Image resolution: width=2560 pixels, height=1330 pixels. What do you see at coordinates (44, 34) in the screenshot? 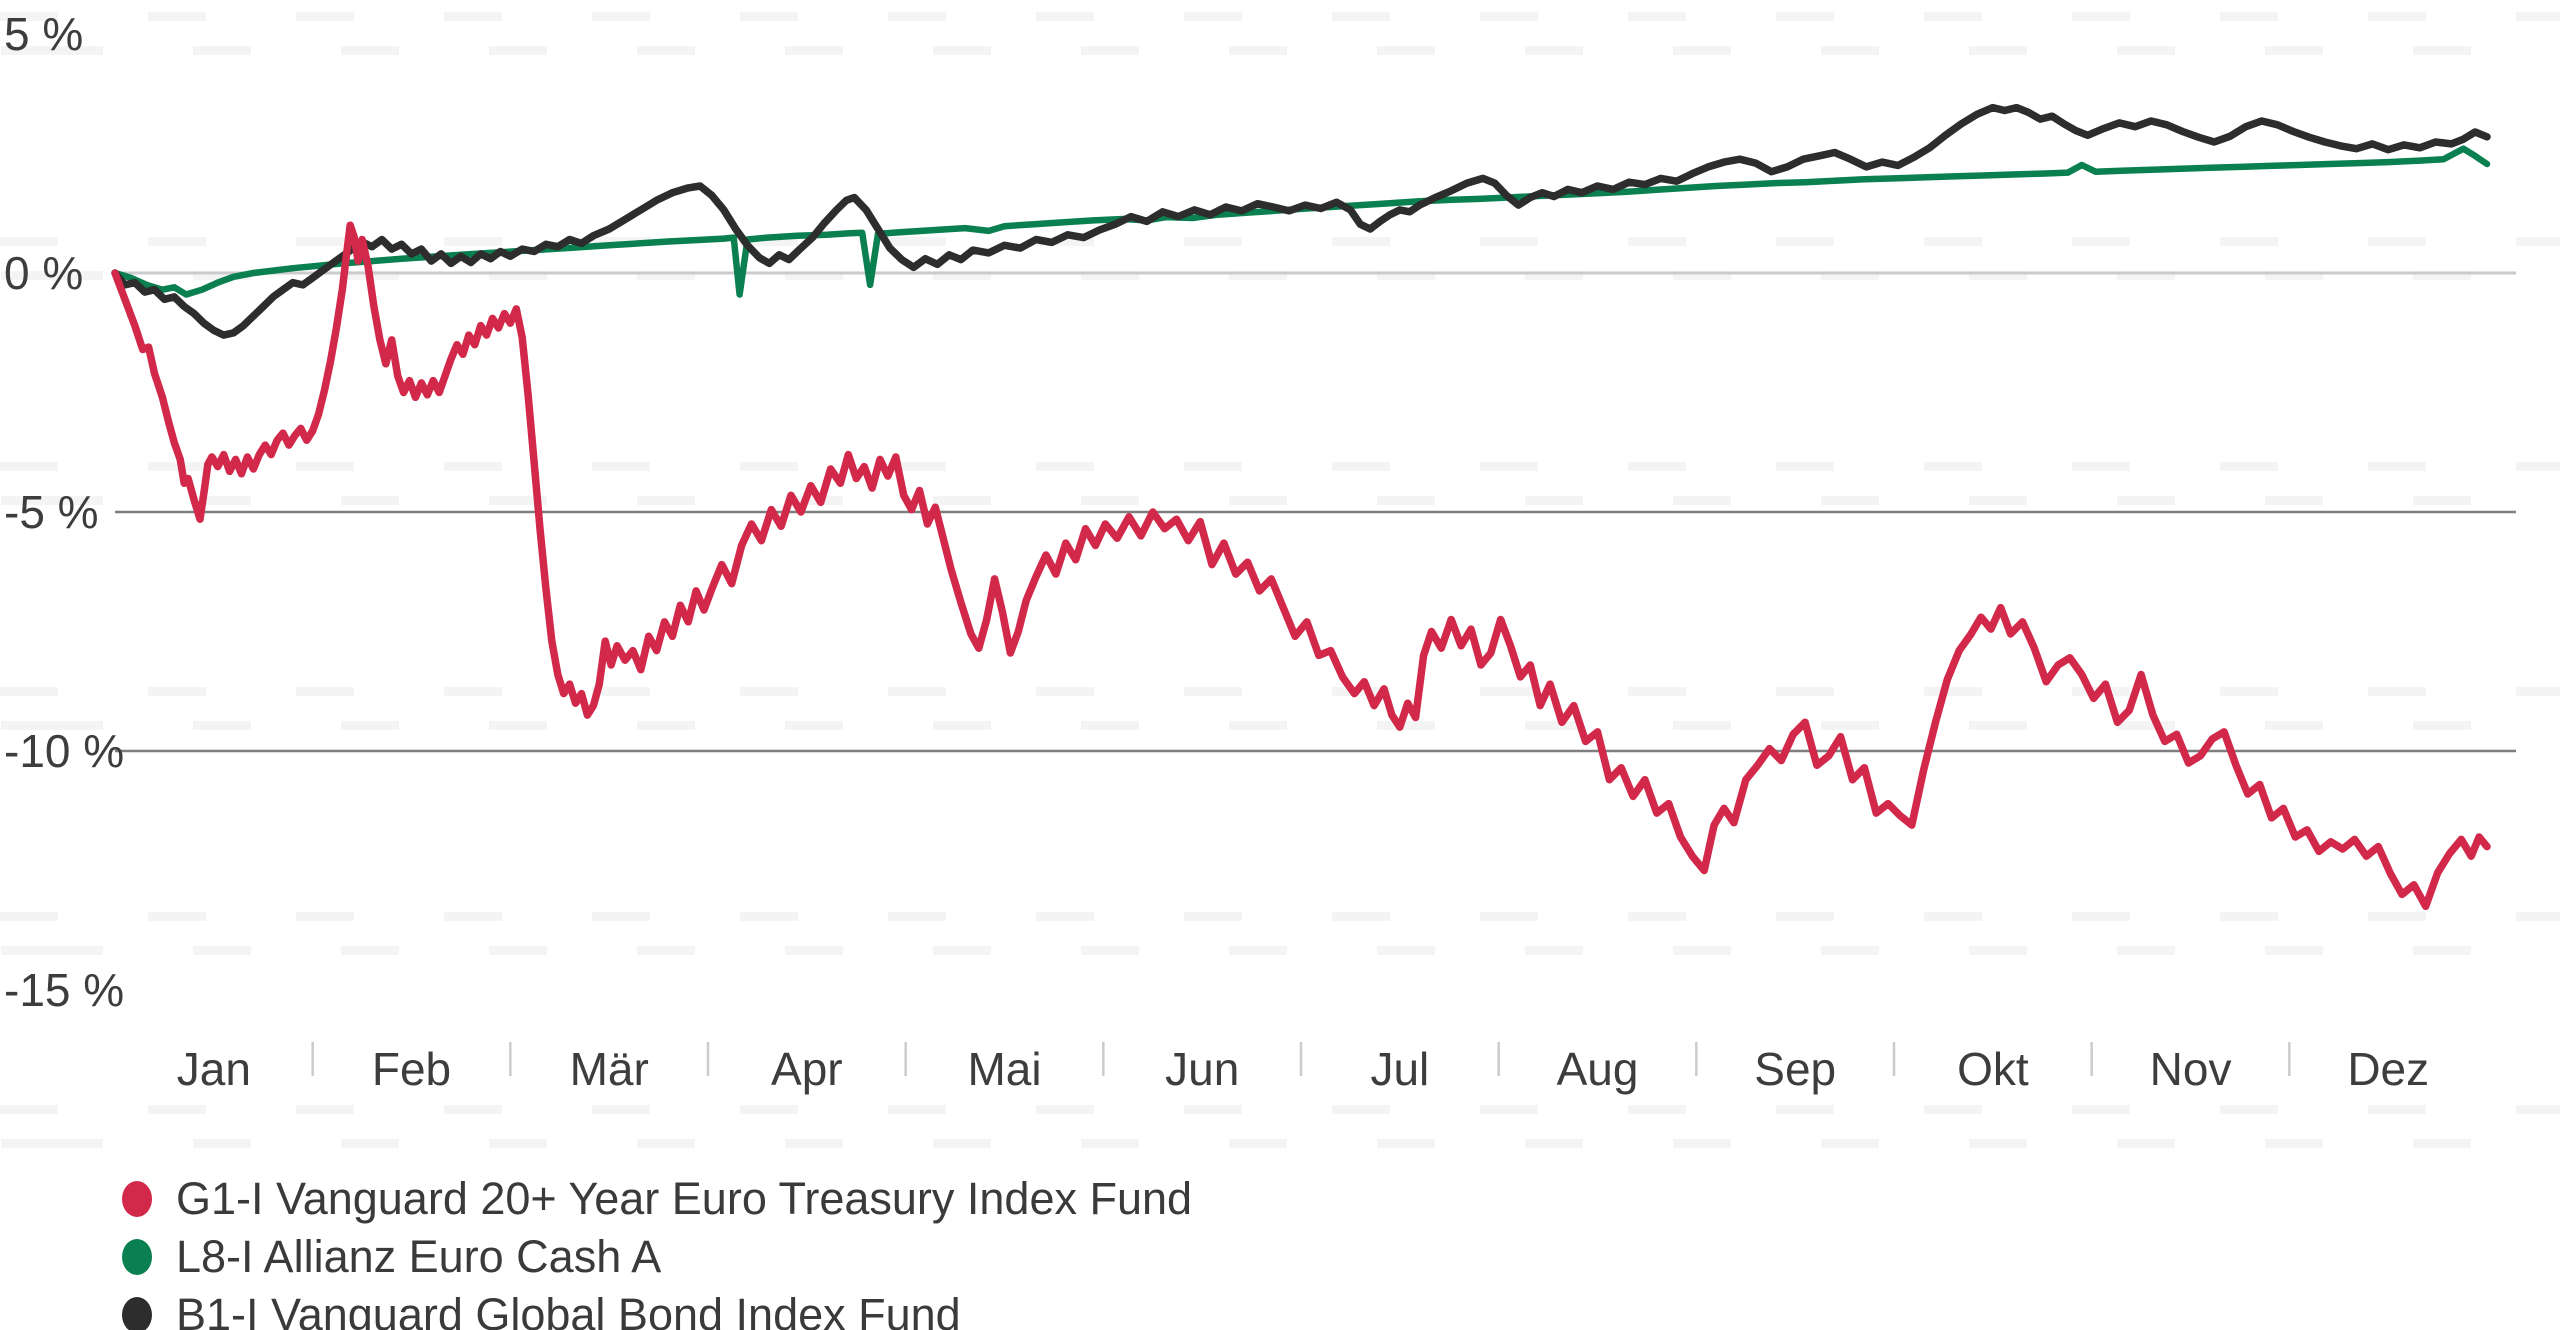
I see `y-axis-label-5: 5 %` at bounding box center [44, 34].